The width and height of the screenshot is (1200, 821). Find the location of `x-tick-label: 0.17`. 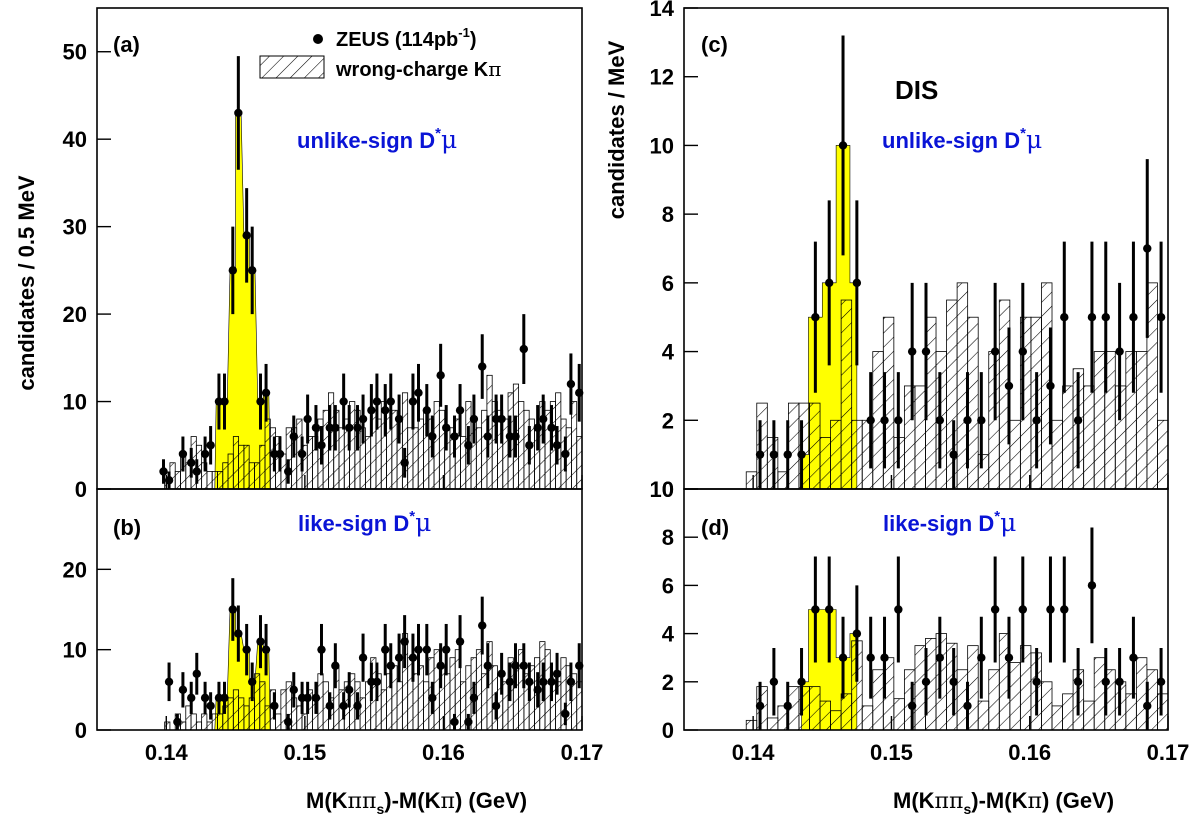

x-tick-label: 0.17 is located at coordinates (582, 752).